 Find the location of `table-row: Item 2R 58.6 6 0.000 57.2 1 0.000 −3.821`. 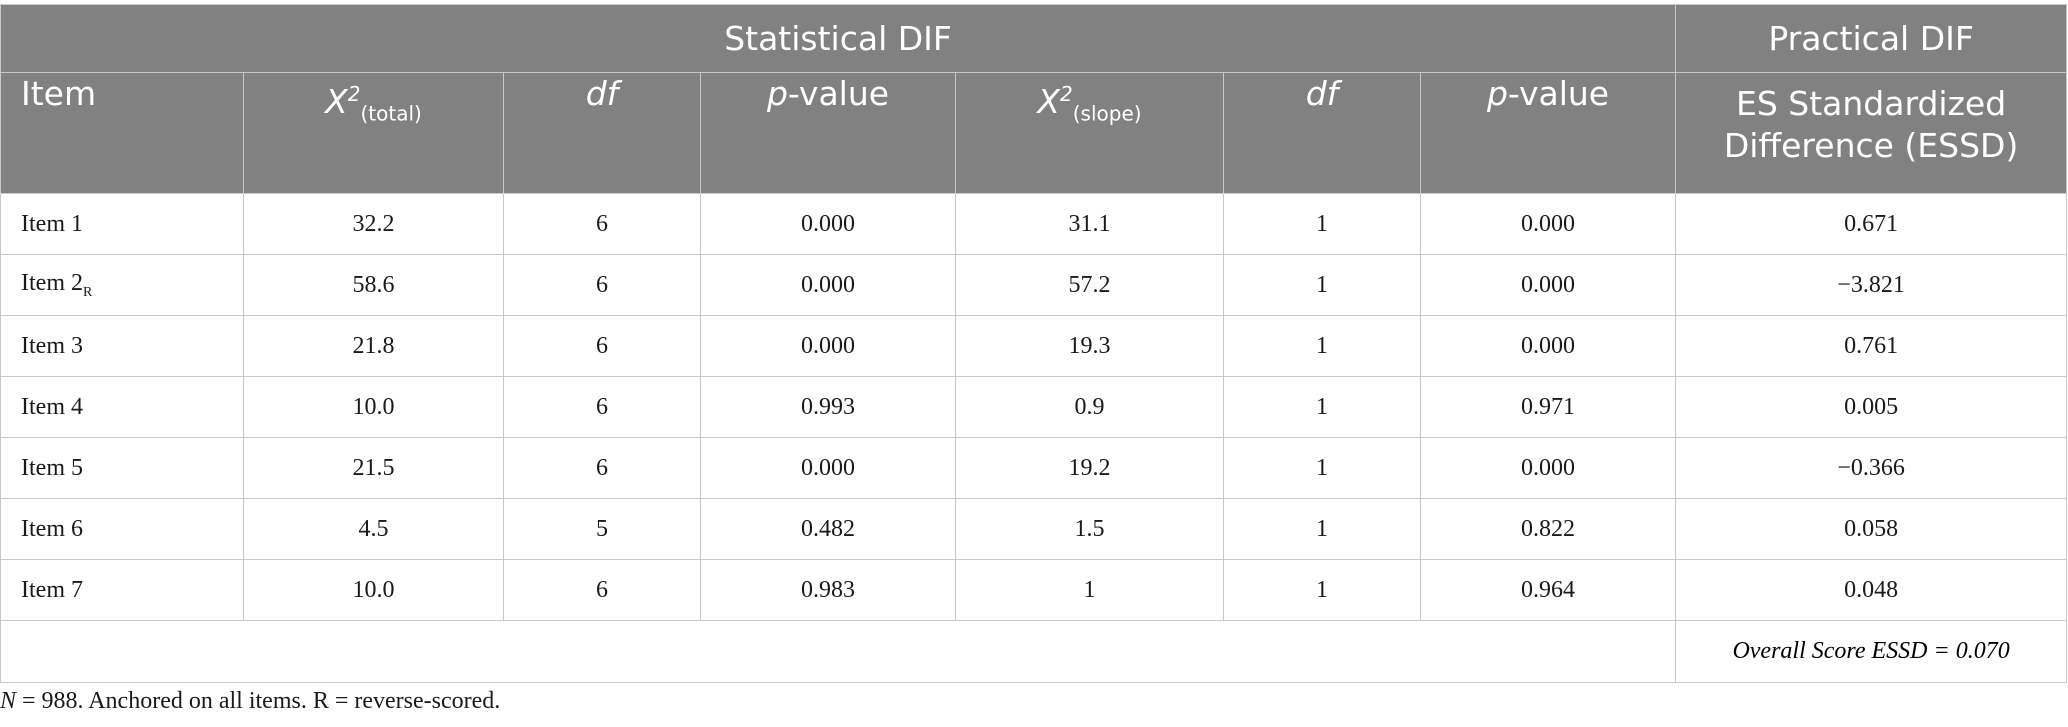

table-row: Item 2R 58.6 6 0.000 57.2 1 0.000 −3.821 is located at coordinates (1034, 285).